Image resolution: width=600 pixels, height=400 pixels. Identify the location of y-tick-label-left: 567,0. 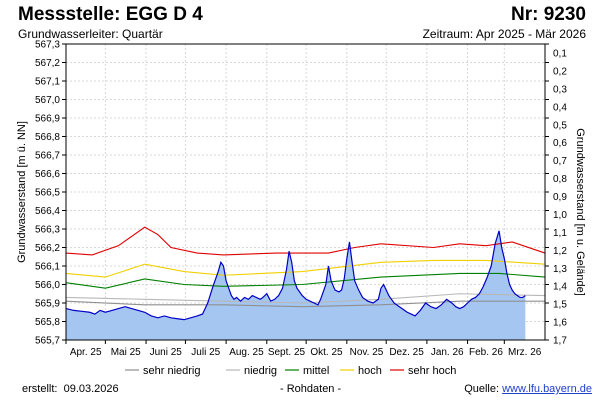
(47, 100).